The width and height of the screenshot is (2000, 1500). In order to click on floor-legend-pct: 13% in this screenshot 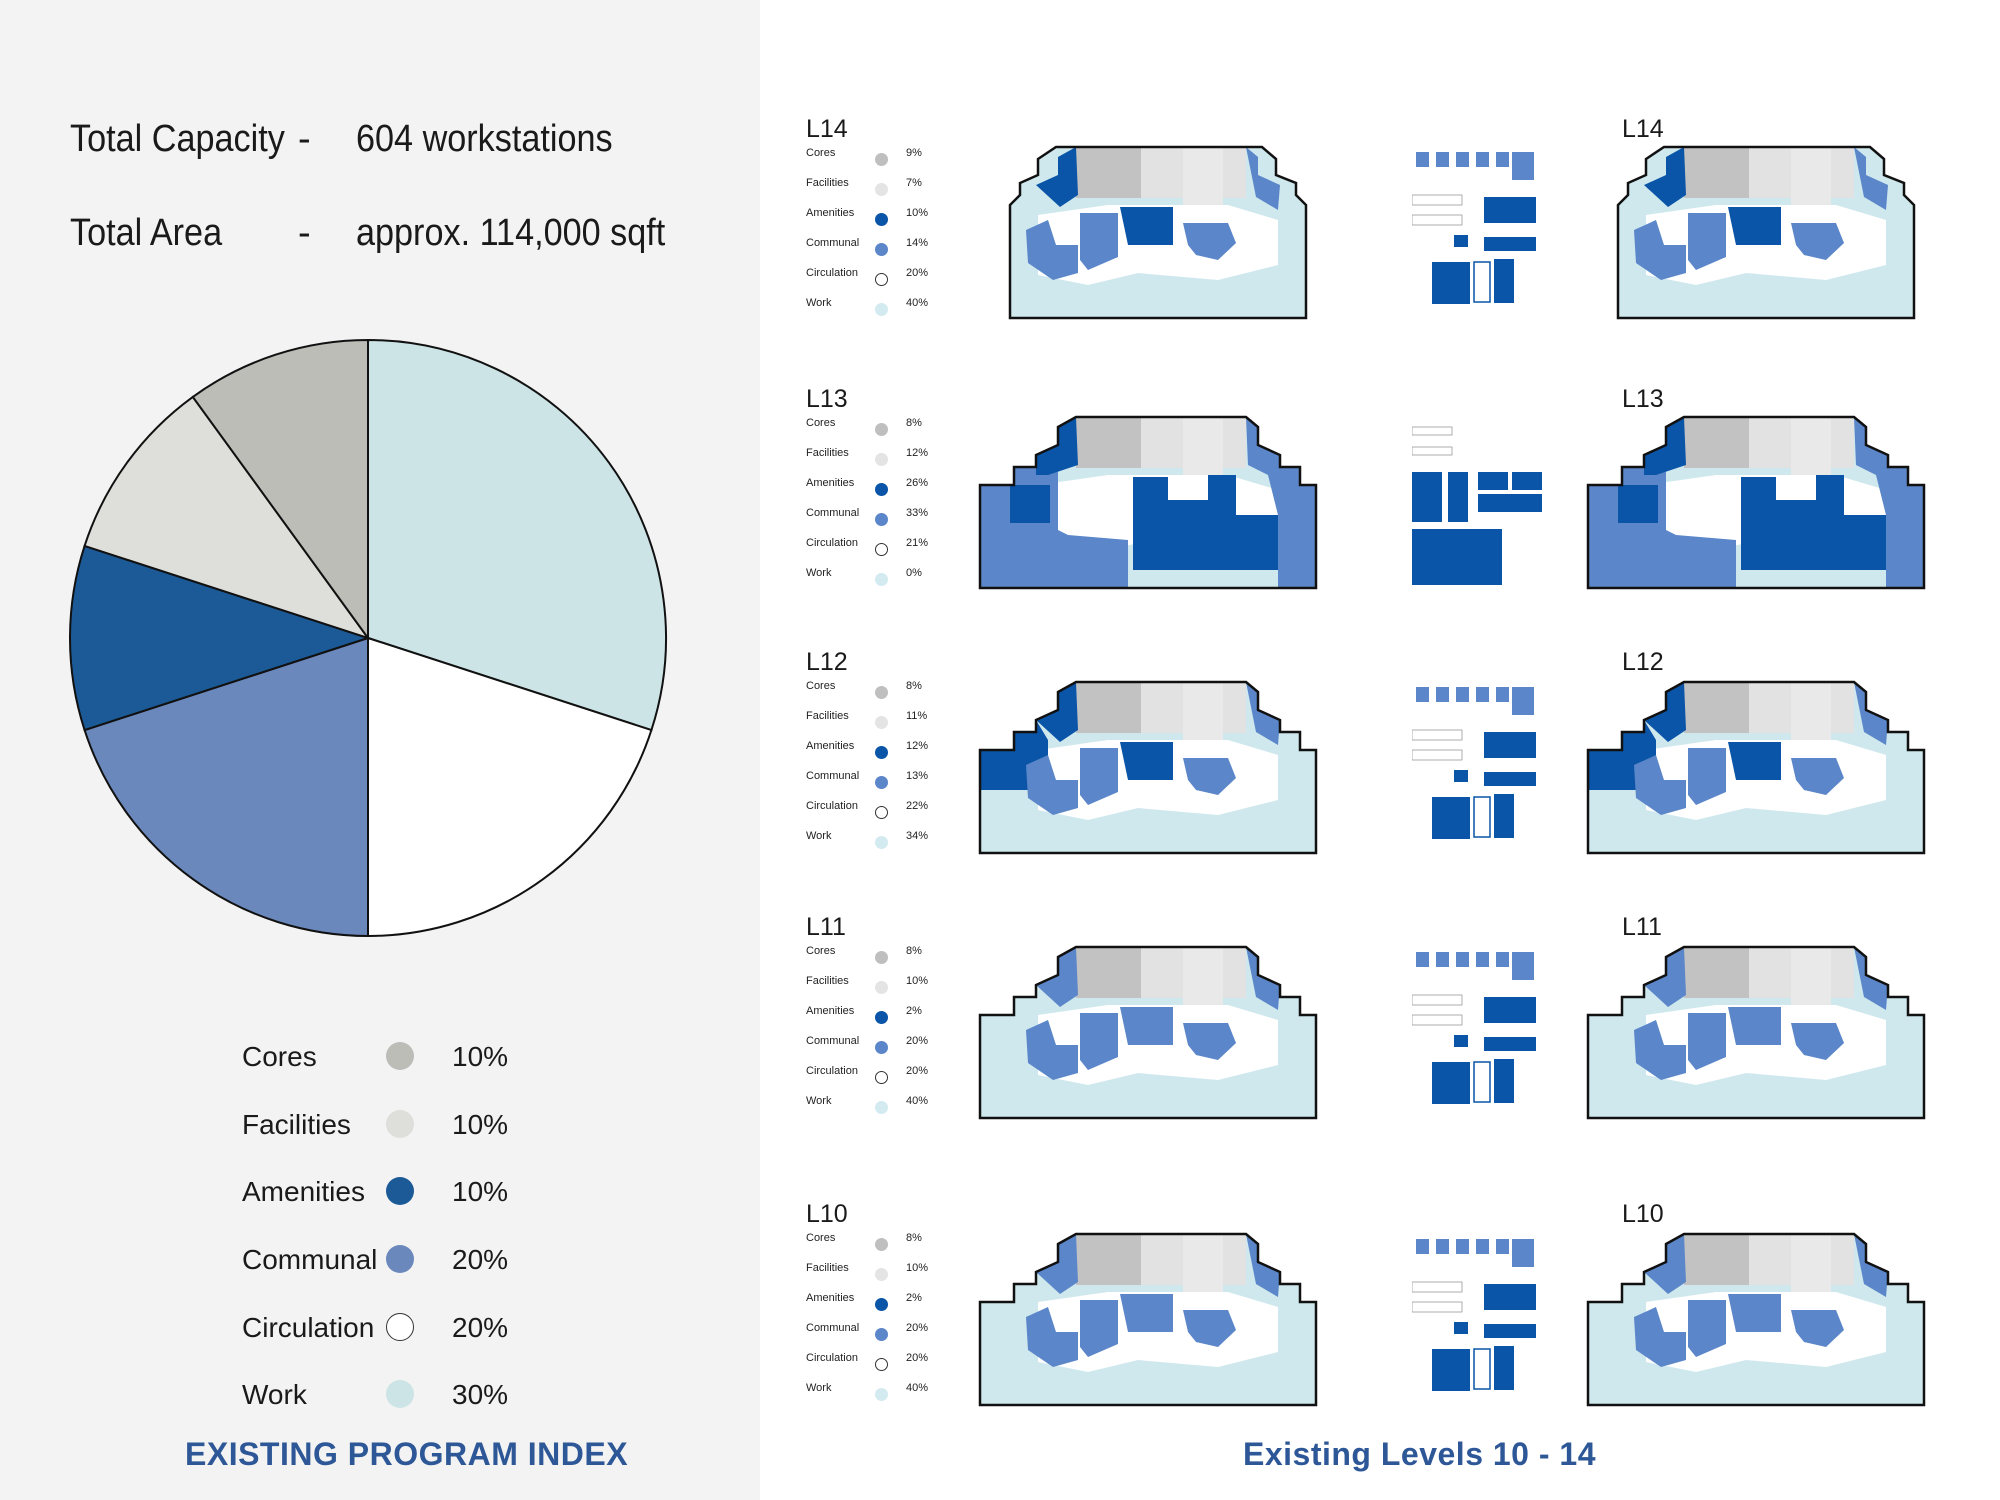, I will do `click(917, 776)`.